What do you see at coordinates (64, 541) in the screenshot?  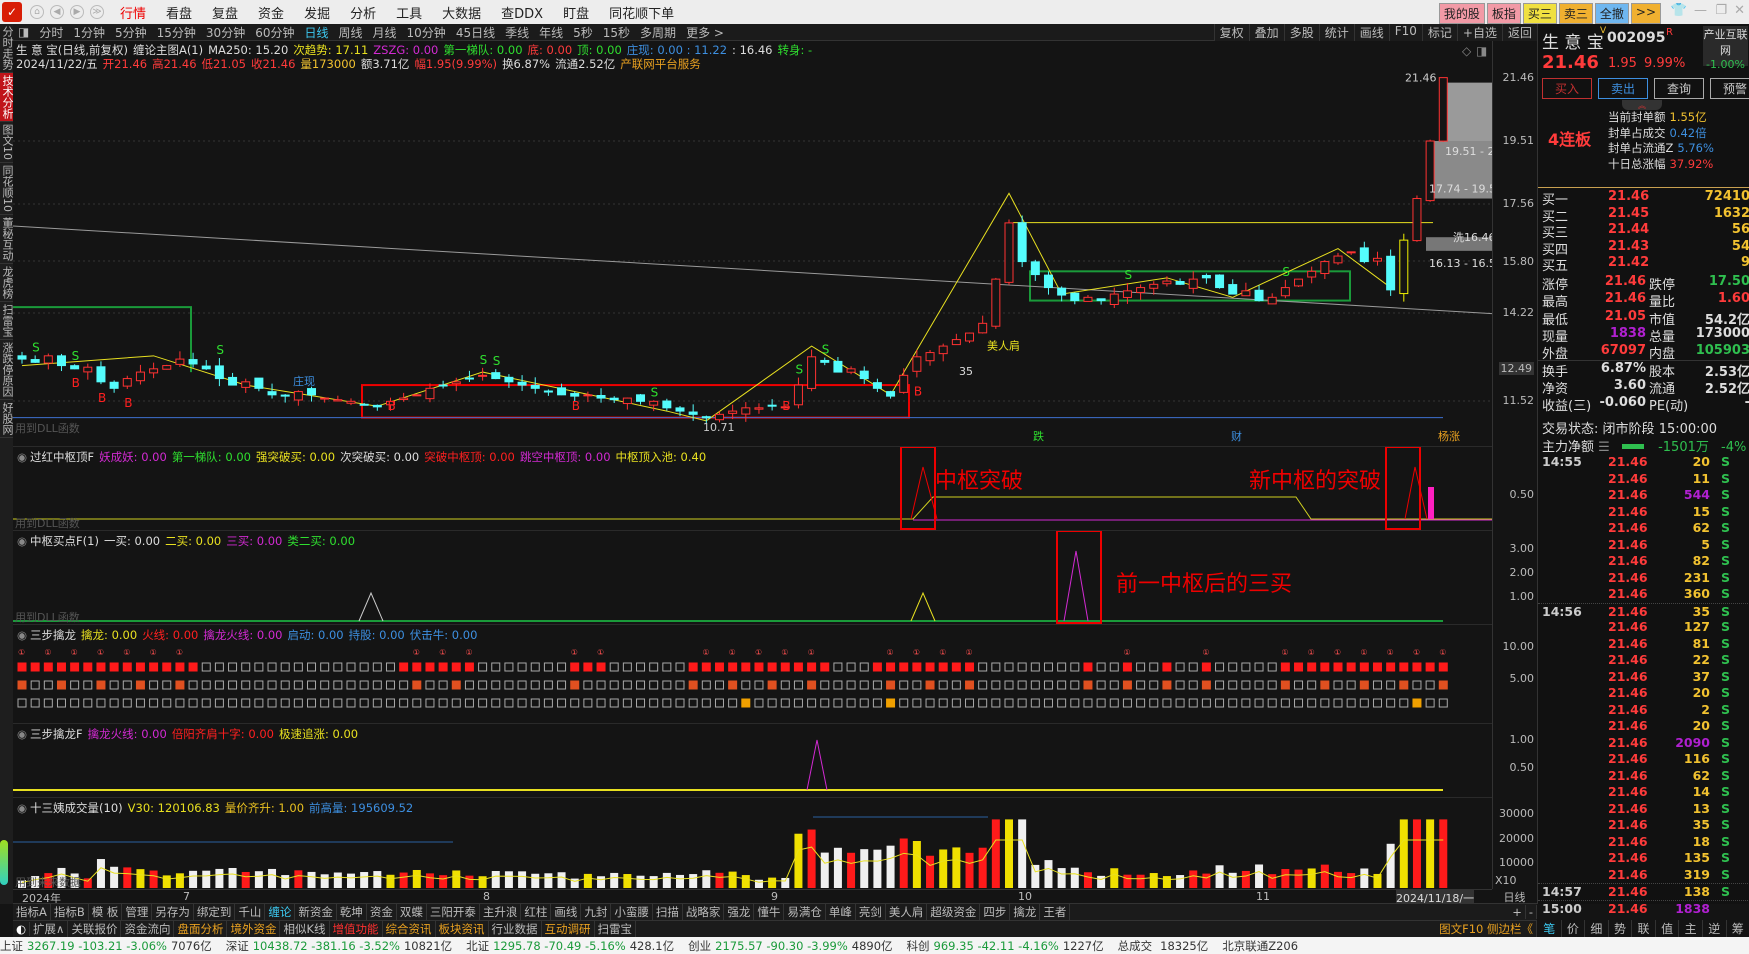 I see `indicator-name: 中枢买点F(1)` at bounding box center [64, 541].